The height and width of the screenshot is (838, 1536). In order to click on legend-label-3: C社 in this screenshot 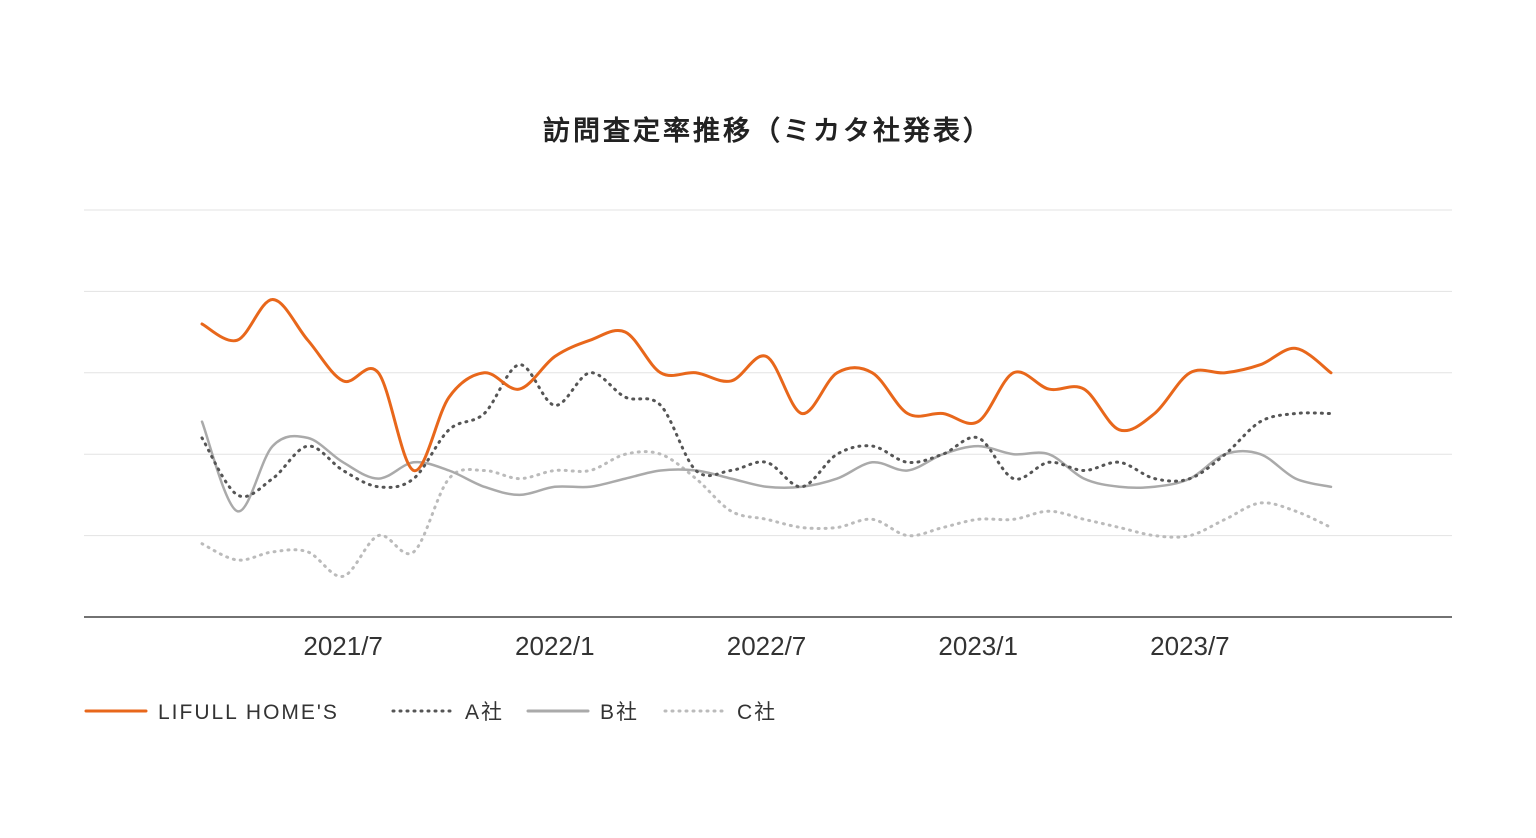, I will do `click(757, 712)`.